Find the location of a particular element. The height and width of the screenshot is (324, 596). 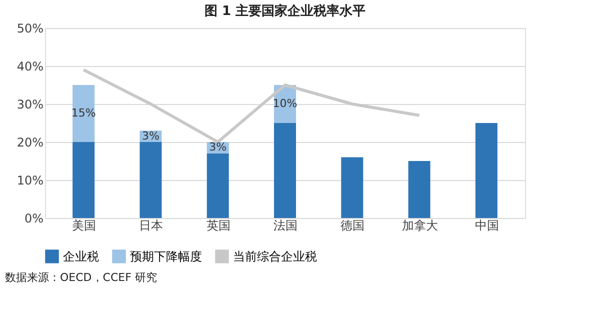

source-note: 数据来源：OECD，CCEF 研究 is located at coordinates (81, 277).